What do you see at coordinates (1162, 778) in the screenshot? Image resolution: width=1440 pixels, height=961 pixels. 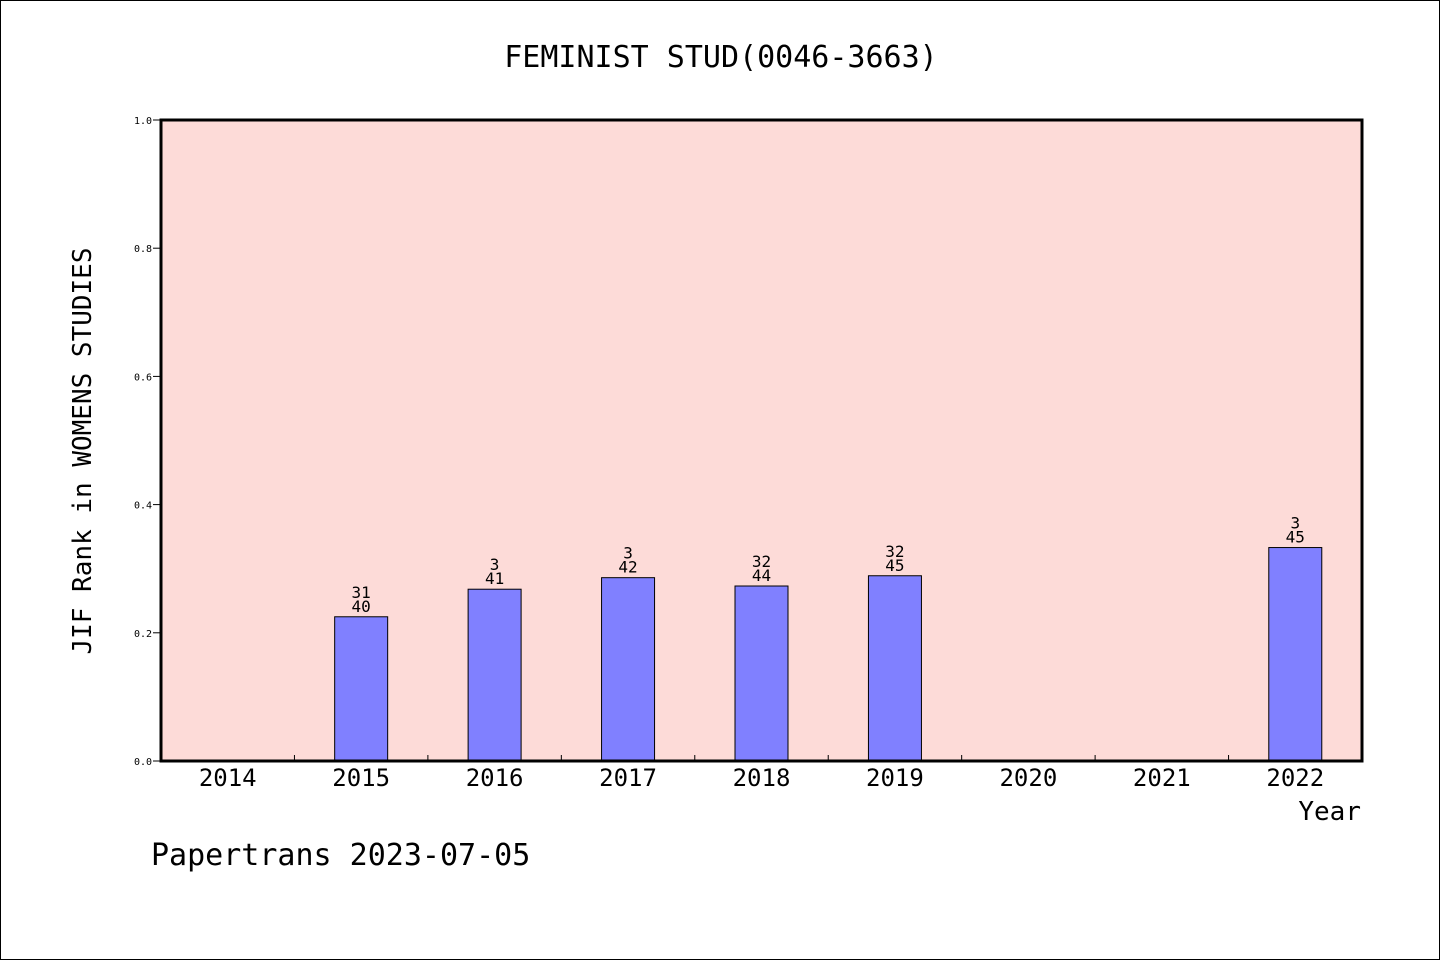 I see `x-tick-label: 2021` at bounding box center [1162, 778].